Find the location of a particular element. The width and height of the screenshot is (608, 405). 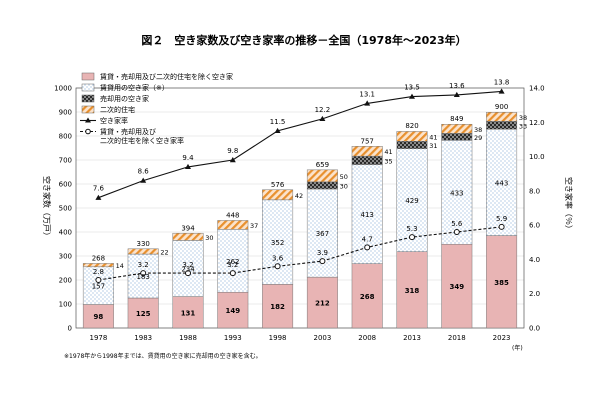

legend-marker is located at coordinates (88, 120).